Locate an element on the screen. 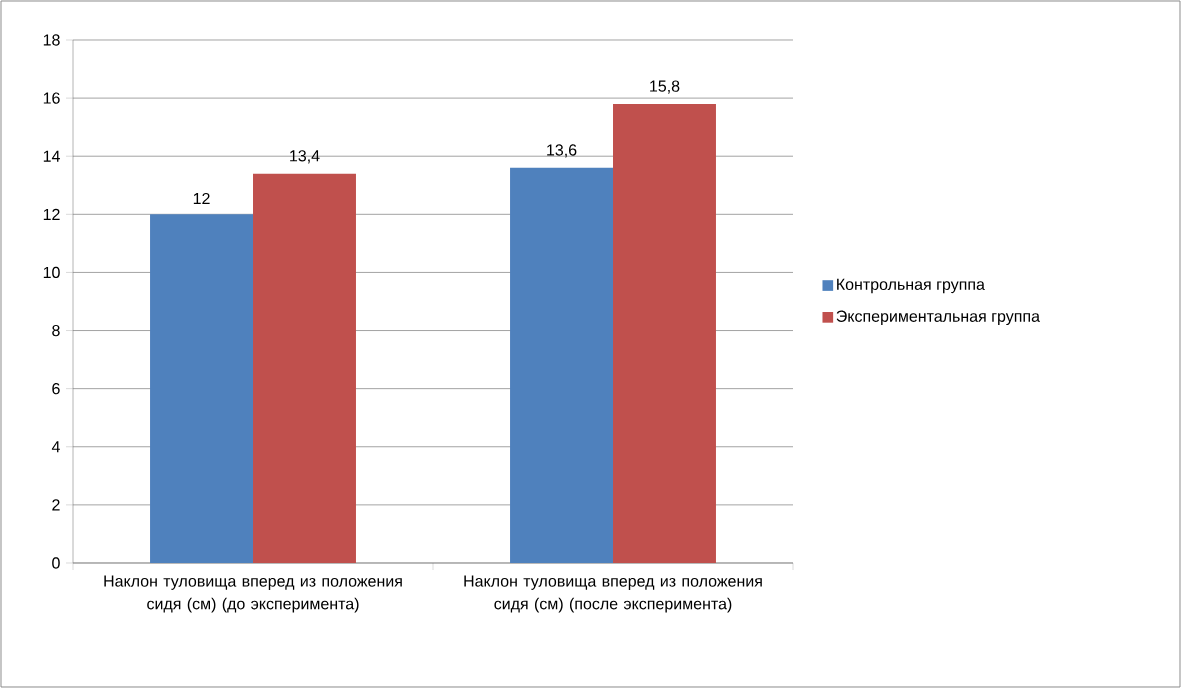 Image resolution: width=1181 pixels, height=688 pixels. y-tick-label: 12 is located at coordinates (51, 214).